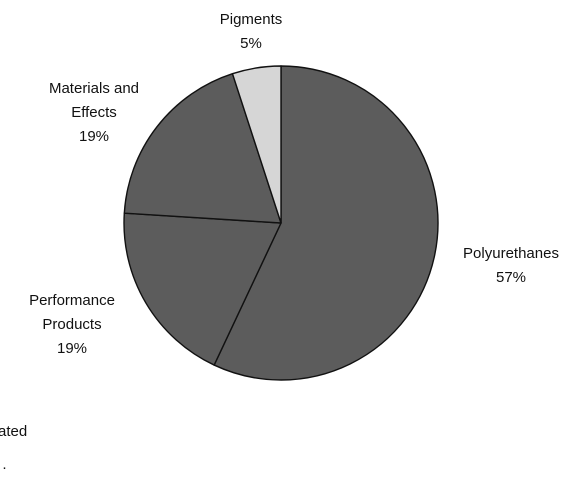 This screenshot has width=587, height=483. What do you see at coordinates (94, 136) in the screenshot?
I see `label-materials-percent: 19%` at bounding box center [94, 136].